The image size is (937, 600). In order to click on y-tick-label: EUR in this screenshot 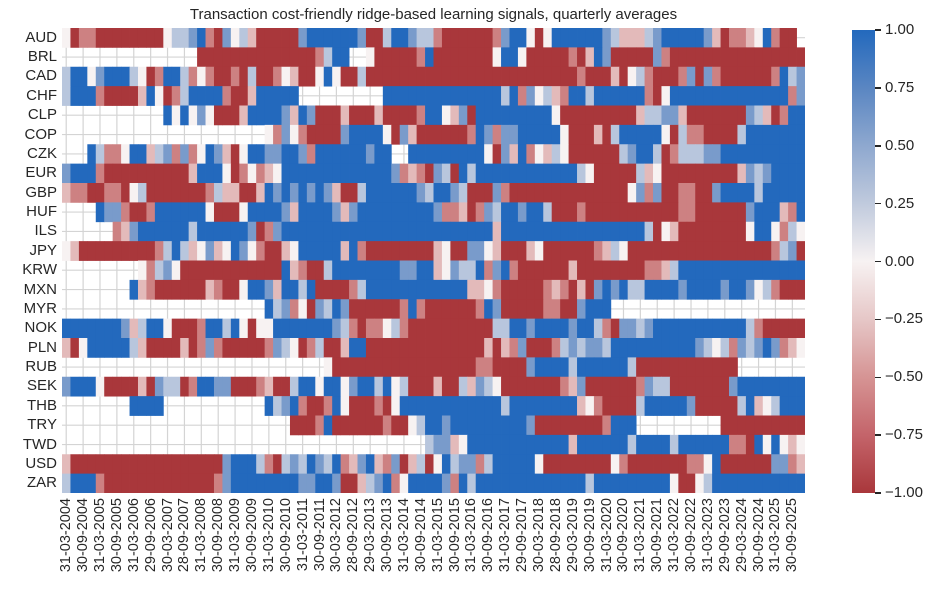, I will do `click(41, 173)`.